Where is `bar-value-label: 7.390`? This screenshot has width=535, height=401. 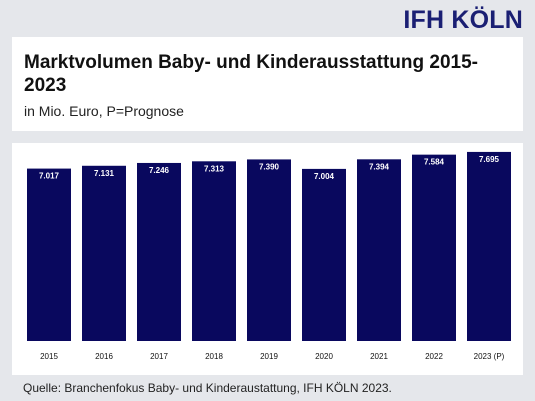 bar-value-label: 7.390 is located at coordinates (269, 166).